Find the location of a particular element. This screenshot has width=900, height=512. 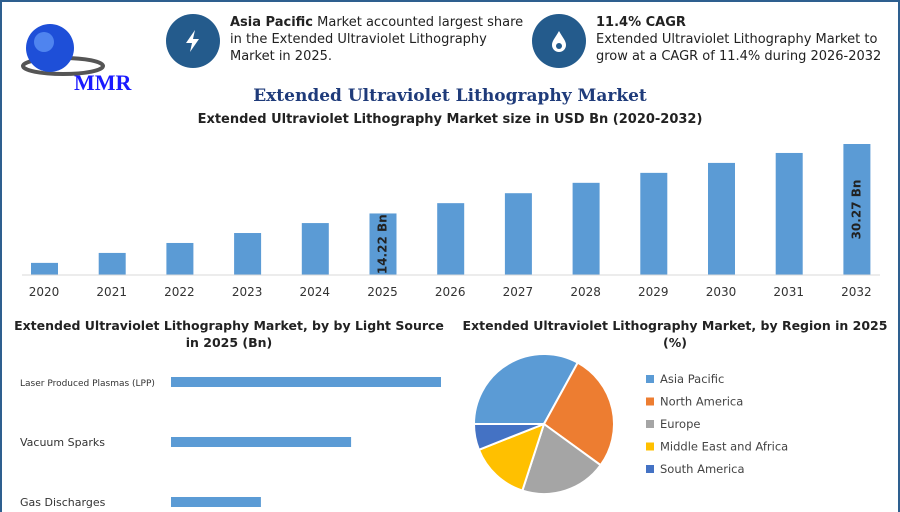

category-label: Vacuum Sparks is located at coordinates (62, 442).